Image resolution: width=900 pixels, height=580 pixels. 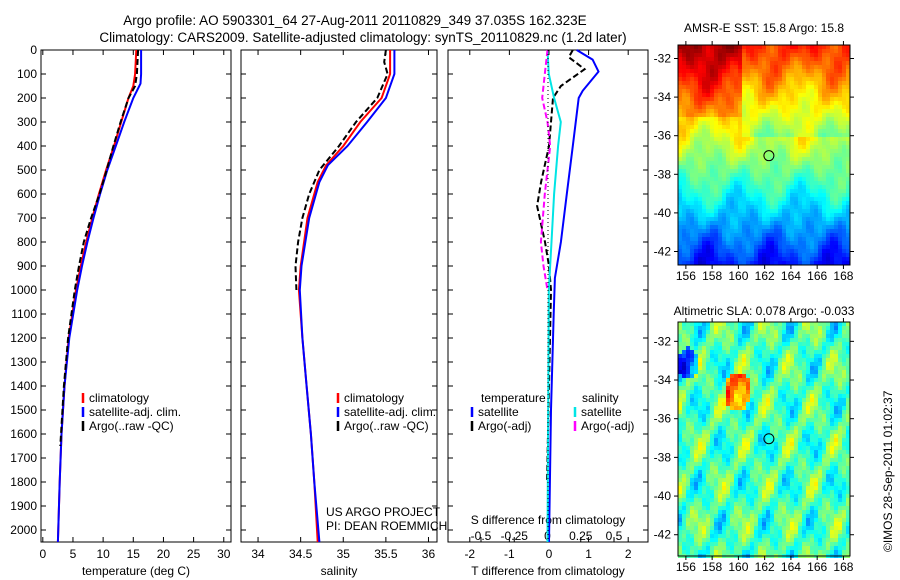 I want to click on legend-label: Argo(..raw -QC), so click(x=131, y=426).